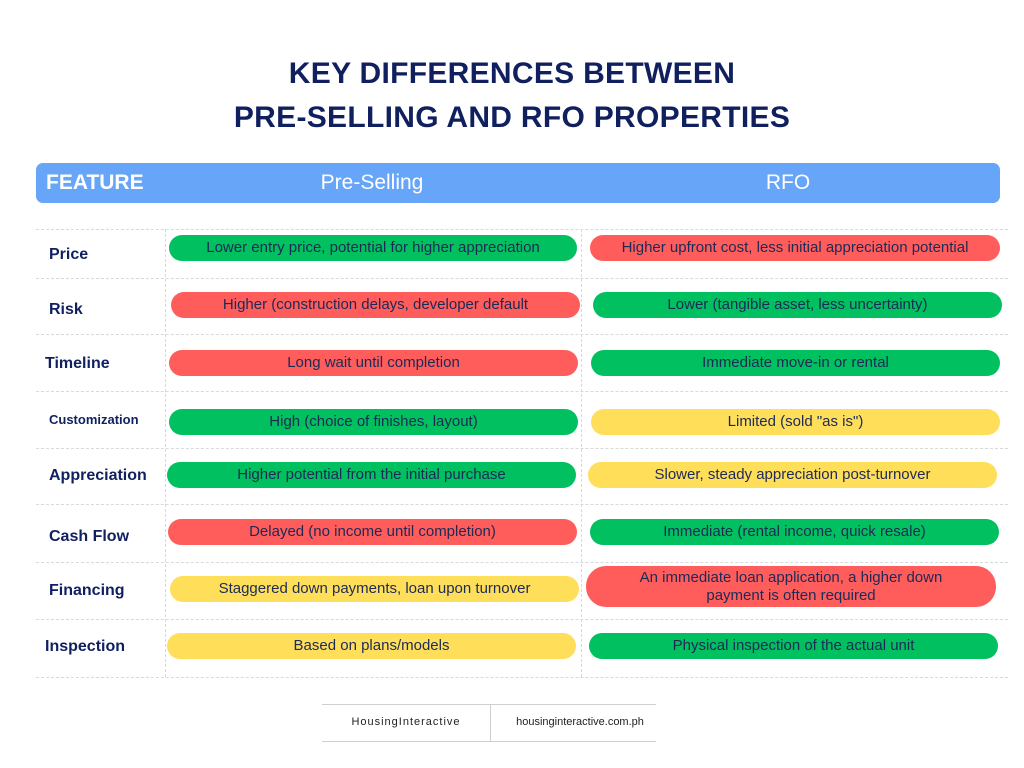 This screenshot has height=768, width=1024. What do you see at coordinates (489, 704) in the screenshot?
I see `footer-top-rule` at bounding box center [489, 704].